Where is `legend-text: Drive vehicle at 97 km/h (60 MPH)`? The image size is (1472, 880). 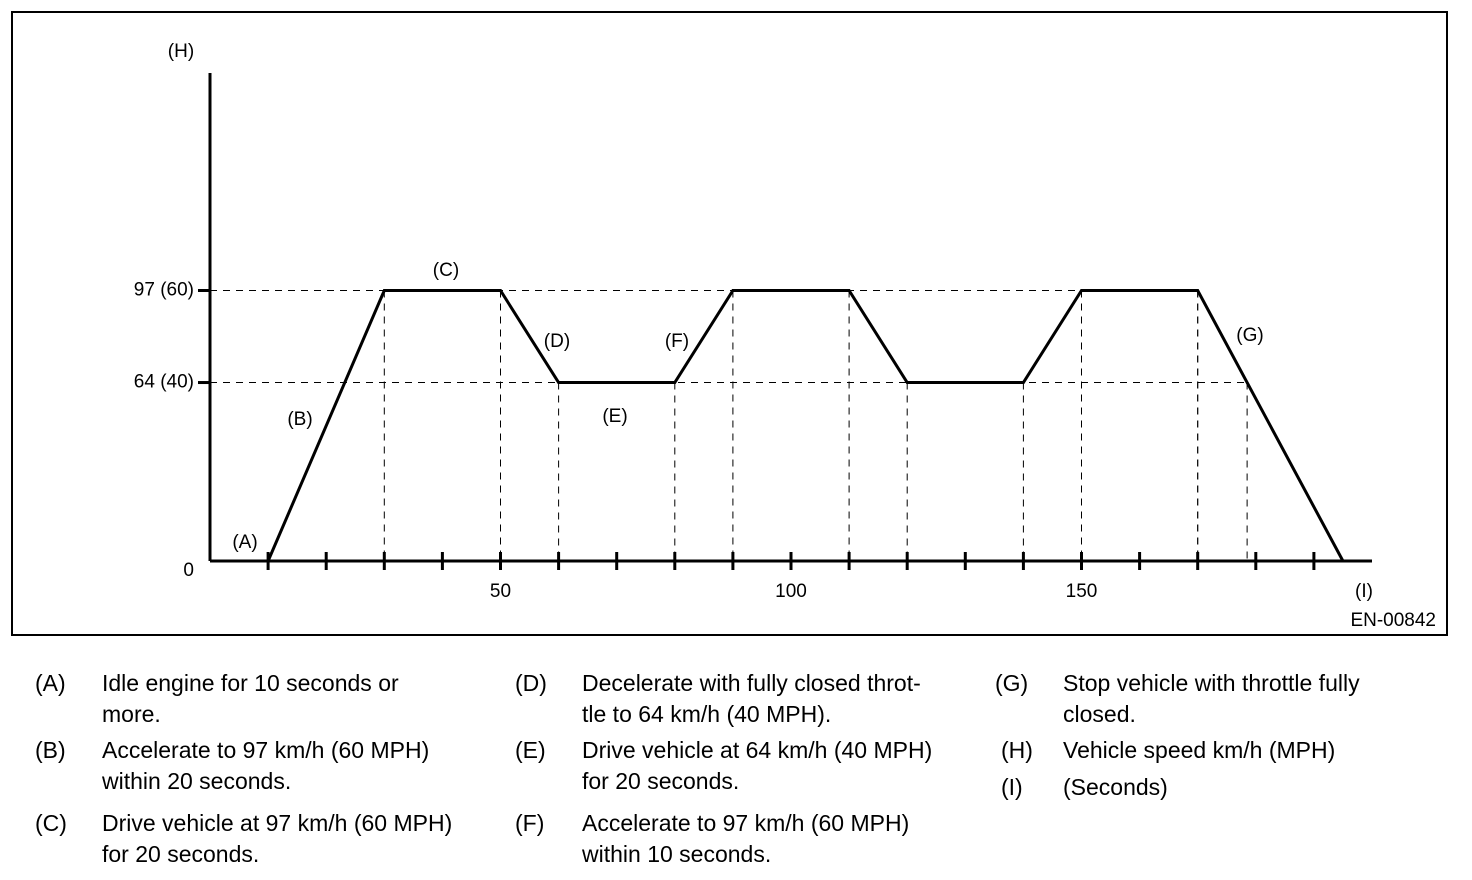
legend-text: Drive vehicle at 97 km/h (60 MPH) is located at coordinates (277, 823).